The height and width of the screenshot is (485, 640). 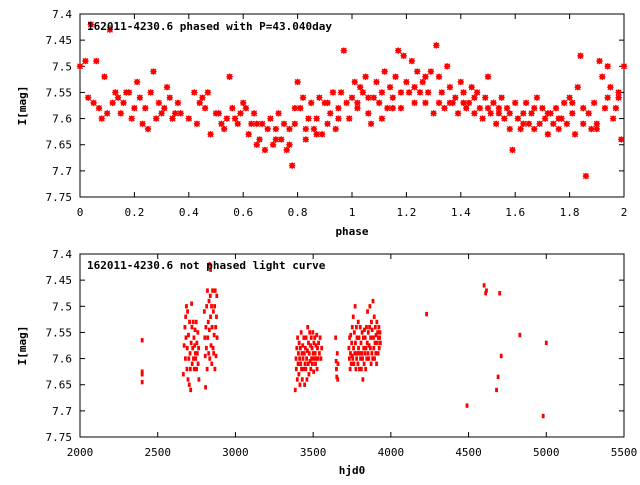 What do you see at coordinates (62, 119) in the screenshot?
I see `phased-y-tick-label: 7.6` at bounding box center [62, 119].